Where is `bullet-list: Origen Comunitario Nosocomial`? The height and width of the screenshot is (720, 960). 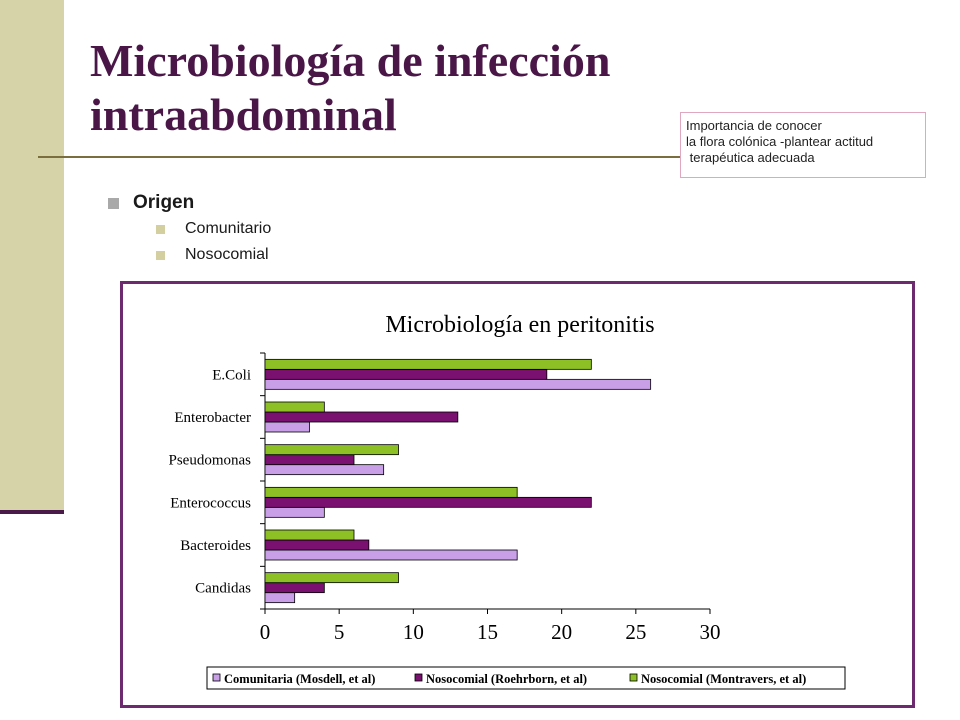 bullet-list: Origen Comunitario Nosocomial is located at coordinates (189, 229).